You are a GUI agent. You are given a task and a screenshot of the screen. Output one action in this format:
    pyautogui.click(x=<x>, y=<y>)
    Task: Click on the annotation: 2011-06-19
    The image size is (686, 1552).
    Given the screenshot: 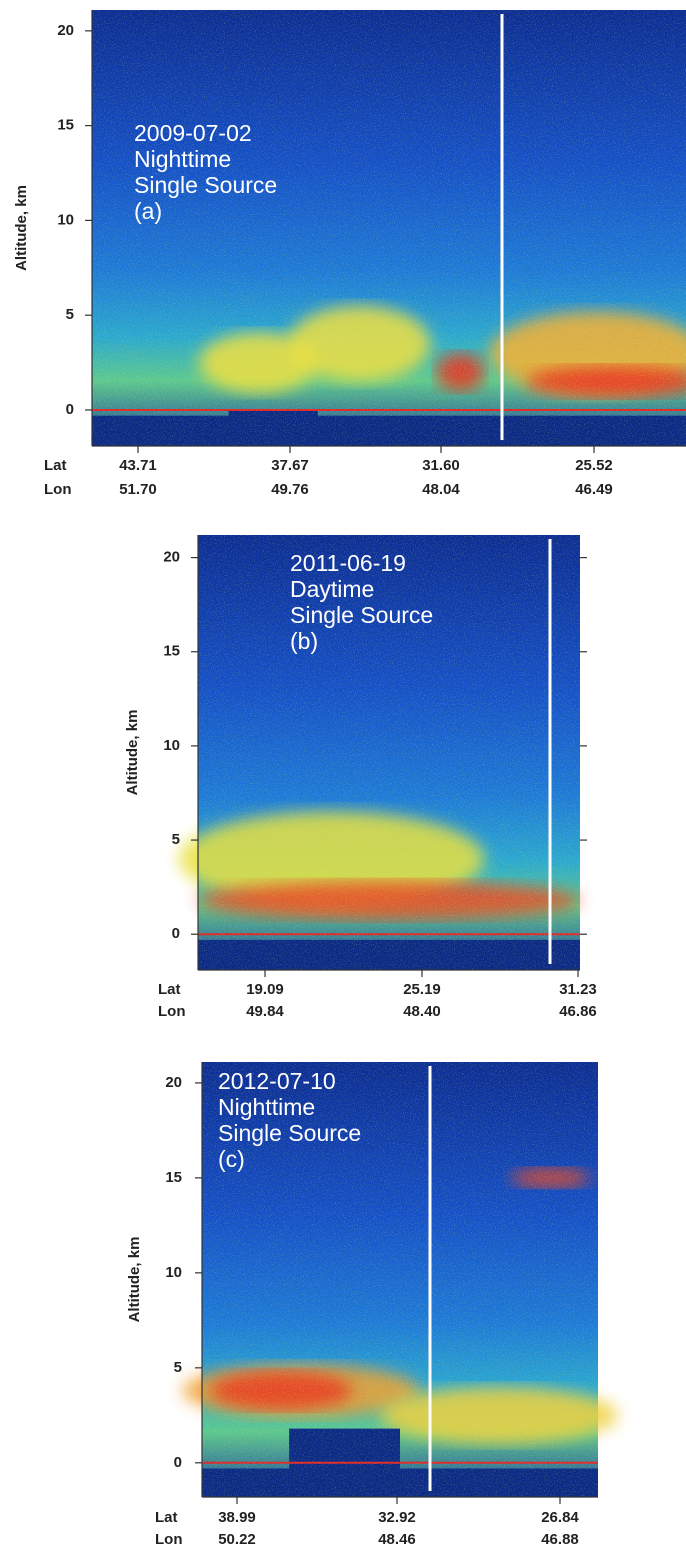 What is the action you would take?
    pyautogui.click(x=348, y=563)
    